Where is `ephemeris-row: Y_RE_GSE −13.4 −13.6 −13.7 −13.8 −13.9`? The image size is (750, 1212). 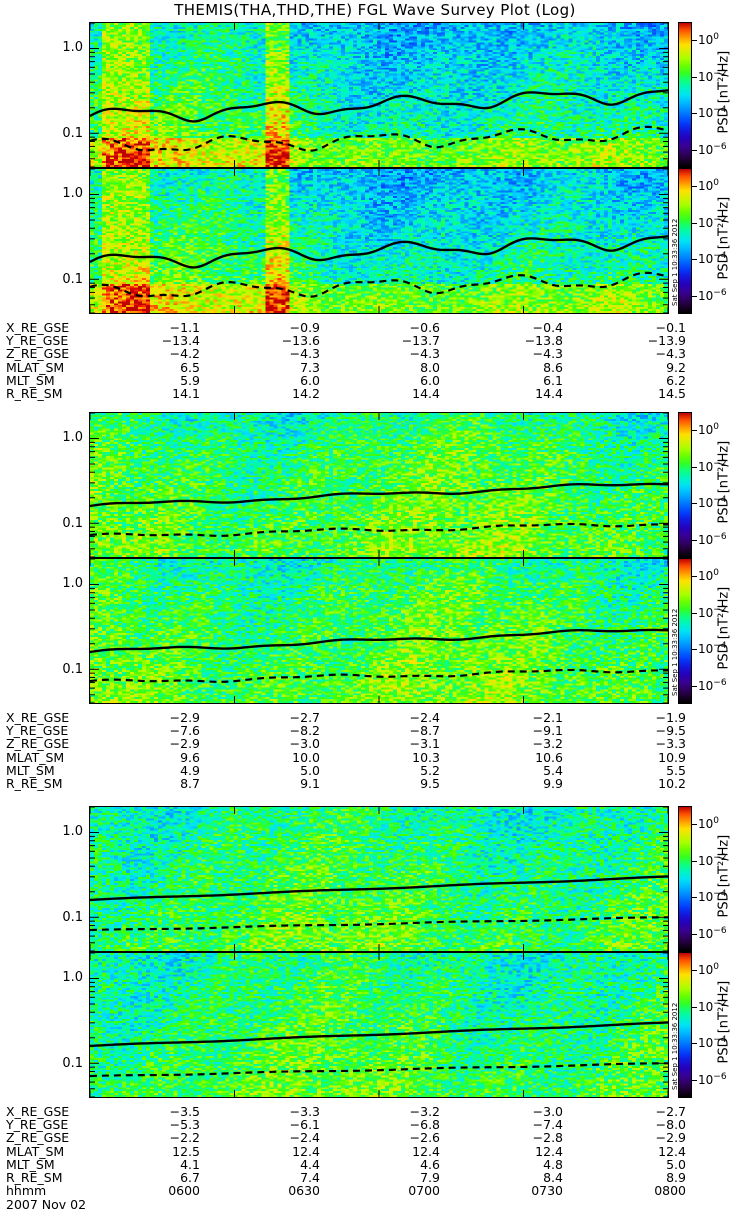
ephemeris-row: Y_RE_GSE −13.4 −13.6 −13.7 −13.8 −13.9 is located at coordinates (375, 340).